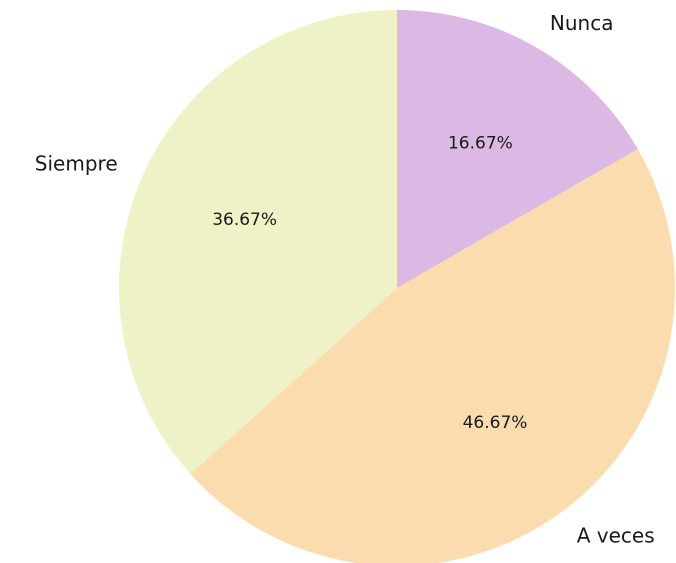 The image size is (676, 563). I want to click on pie-category-label-a-veces: A veces, so click(616, 535).